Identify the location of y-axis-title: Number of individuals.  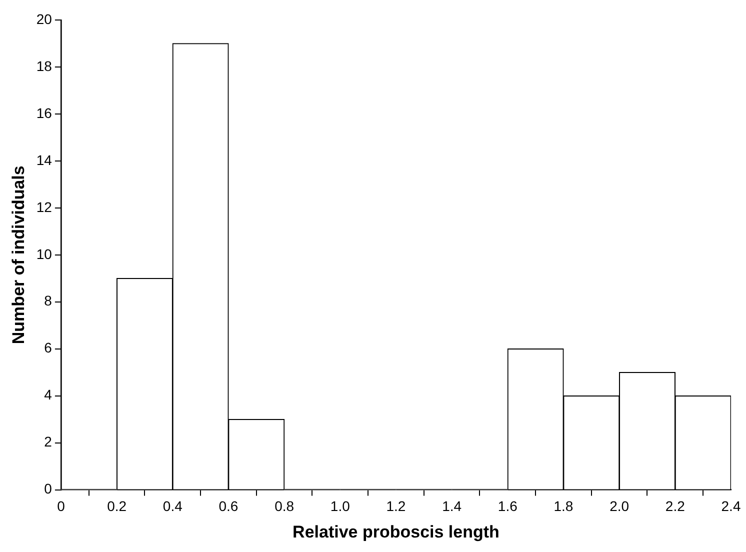
(18, 255).